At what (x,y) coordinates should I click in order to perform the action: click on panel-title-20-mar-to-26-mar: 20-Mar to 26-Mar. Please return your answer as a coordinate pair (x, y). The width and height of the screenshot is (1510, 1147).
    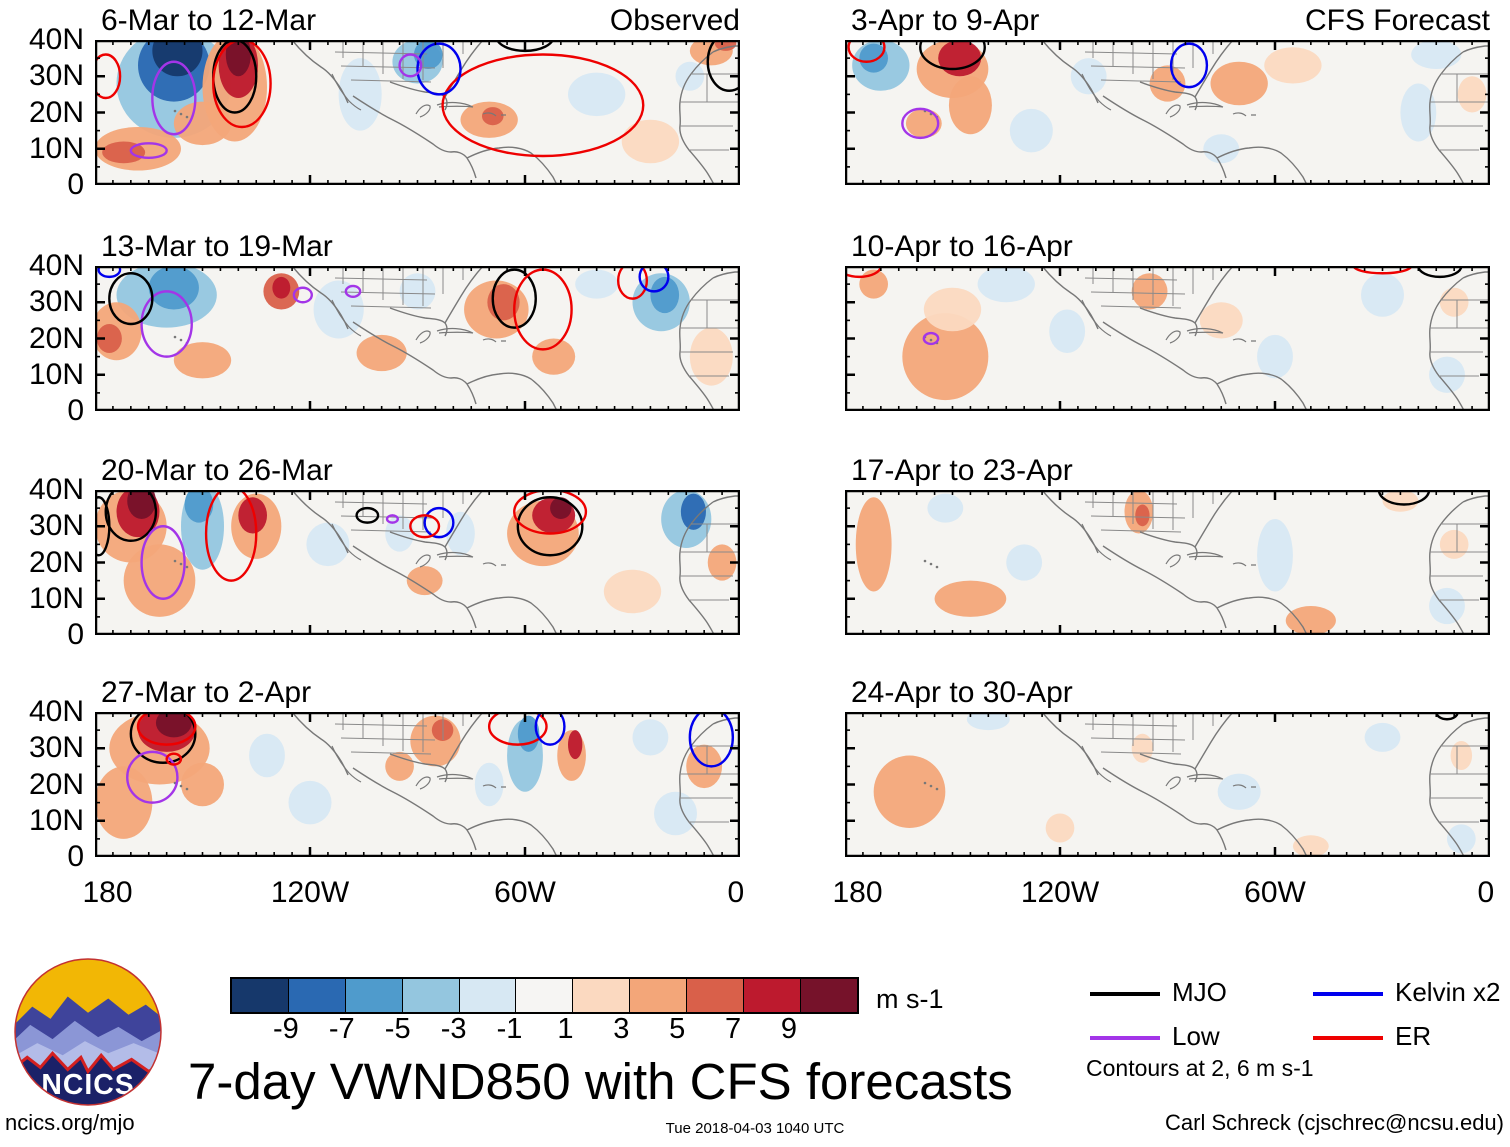
    Looking at the image, I should click on (217, 470).